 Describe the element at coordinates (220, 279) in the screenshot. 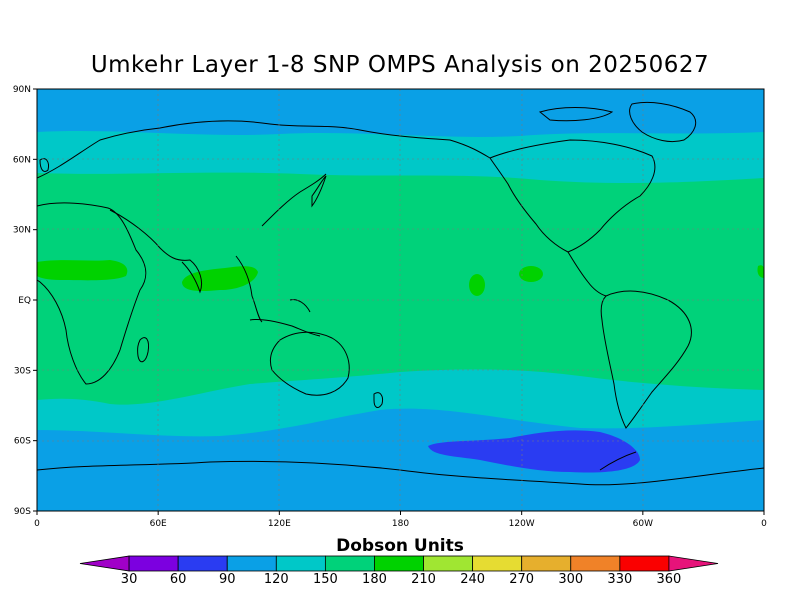

I see `tropical-high-india` at that location.